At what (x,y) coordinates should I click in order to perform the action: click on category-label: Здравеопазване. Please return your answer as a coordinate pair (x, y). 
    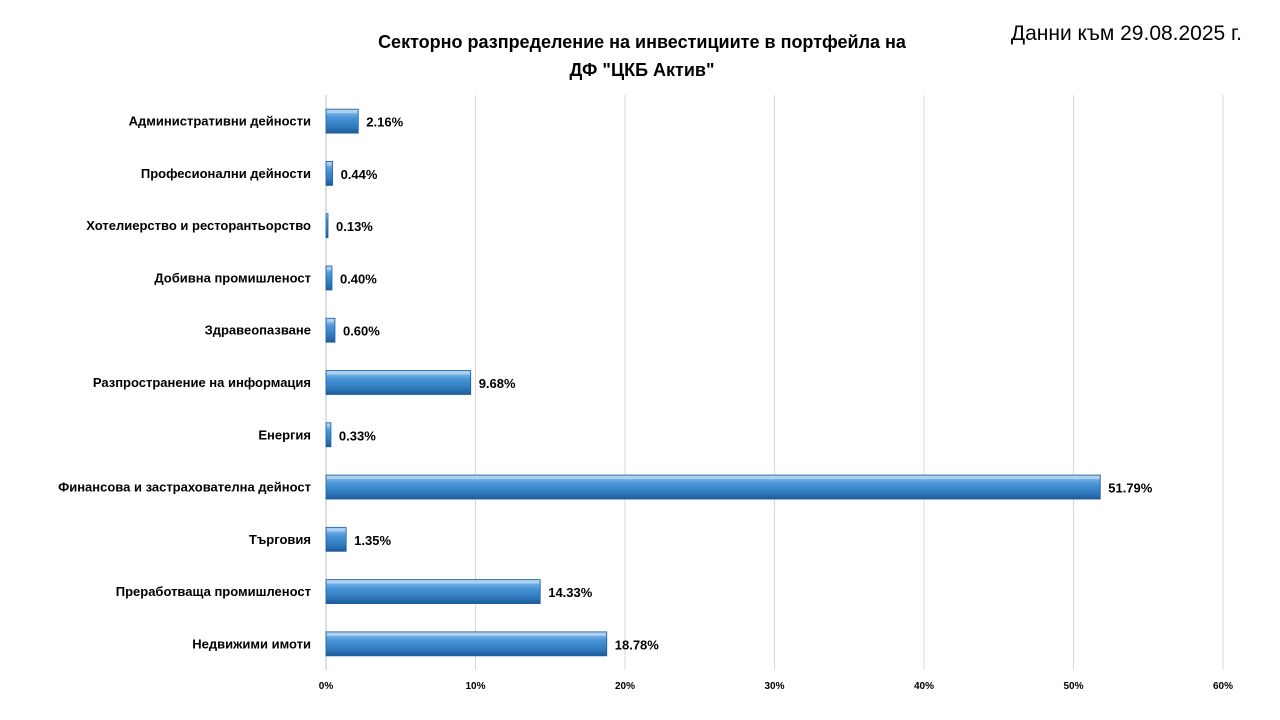
    Looking at the image, I should click on (258, 330).